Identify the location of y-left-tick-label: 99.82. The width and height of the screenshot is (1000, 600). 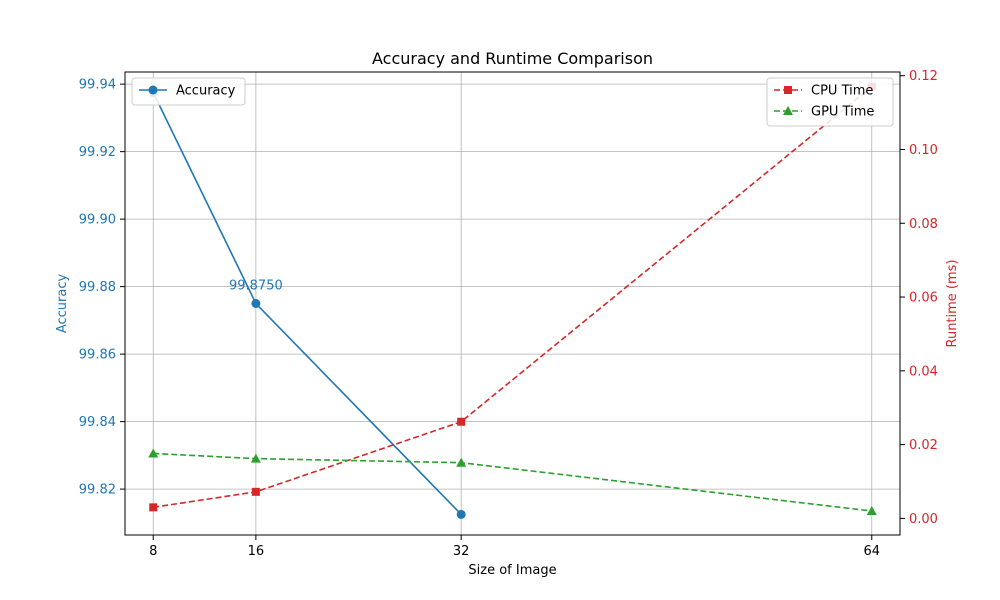
(97, 490).